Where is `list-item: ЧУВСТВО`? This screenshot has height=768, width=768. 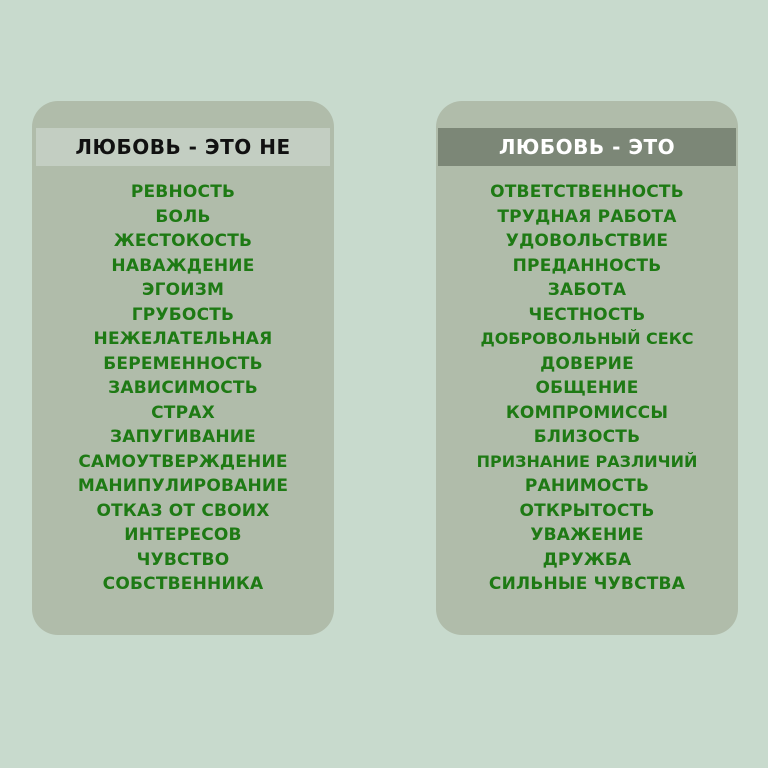
list-item: ЧУВСТВО is located at coordinates (183, 559).